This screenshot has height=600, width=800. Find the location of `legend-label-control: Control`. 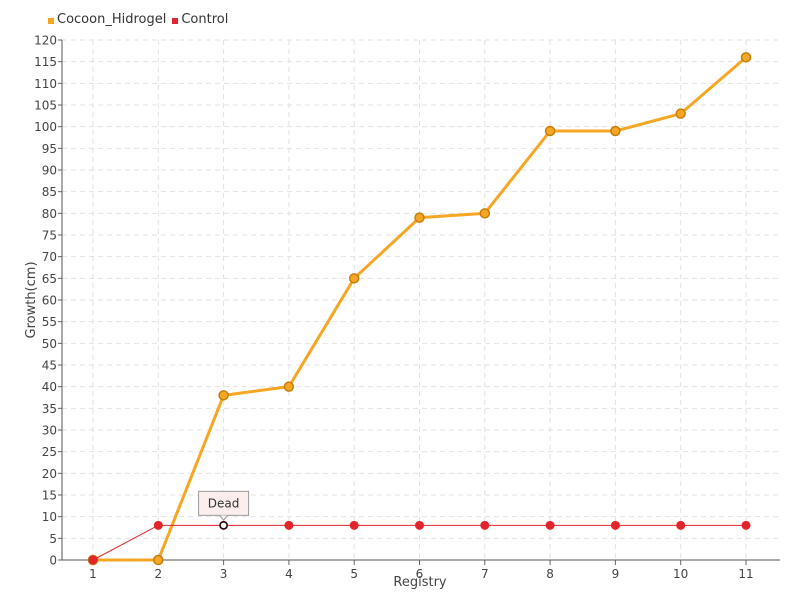

legend-label-control: Control is located at coordinates (205, 19).